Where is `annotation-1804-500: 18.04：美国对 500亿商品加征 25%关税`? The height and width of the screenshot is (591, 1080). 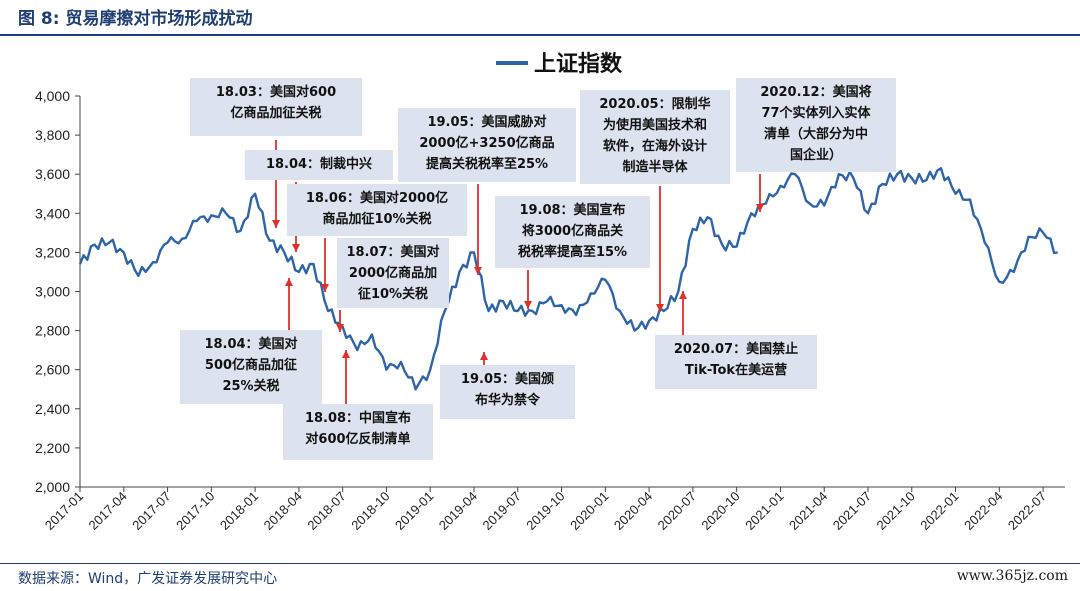 annotation-1804-500: 18.04：美国对 500亿商品加征 25%关税 is located at coordinates (251, 367).